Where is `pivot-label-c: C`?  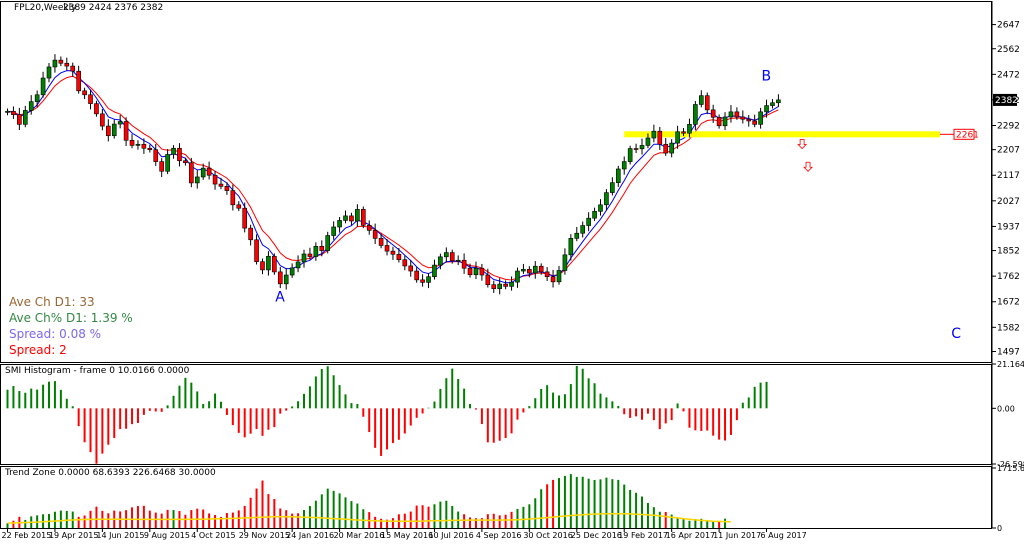 pivot-label-c: C is located at coordinates (956, 334).